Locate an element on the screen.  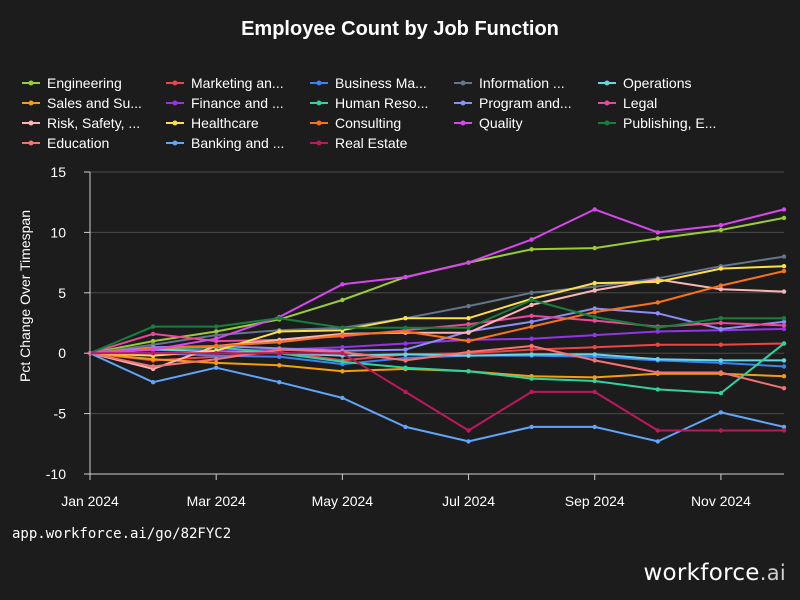
share-url: app.workforce.ai/go/82FYC2 is located at coordinates (122, 534).